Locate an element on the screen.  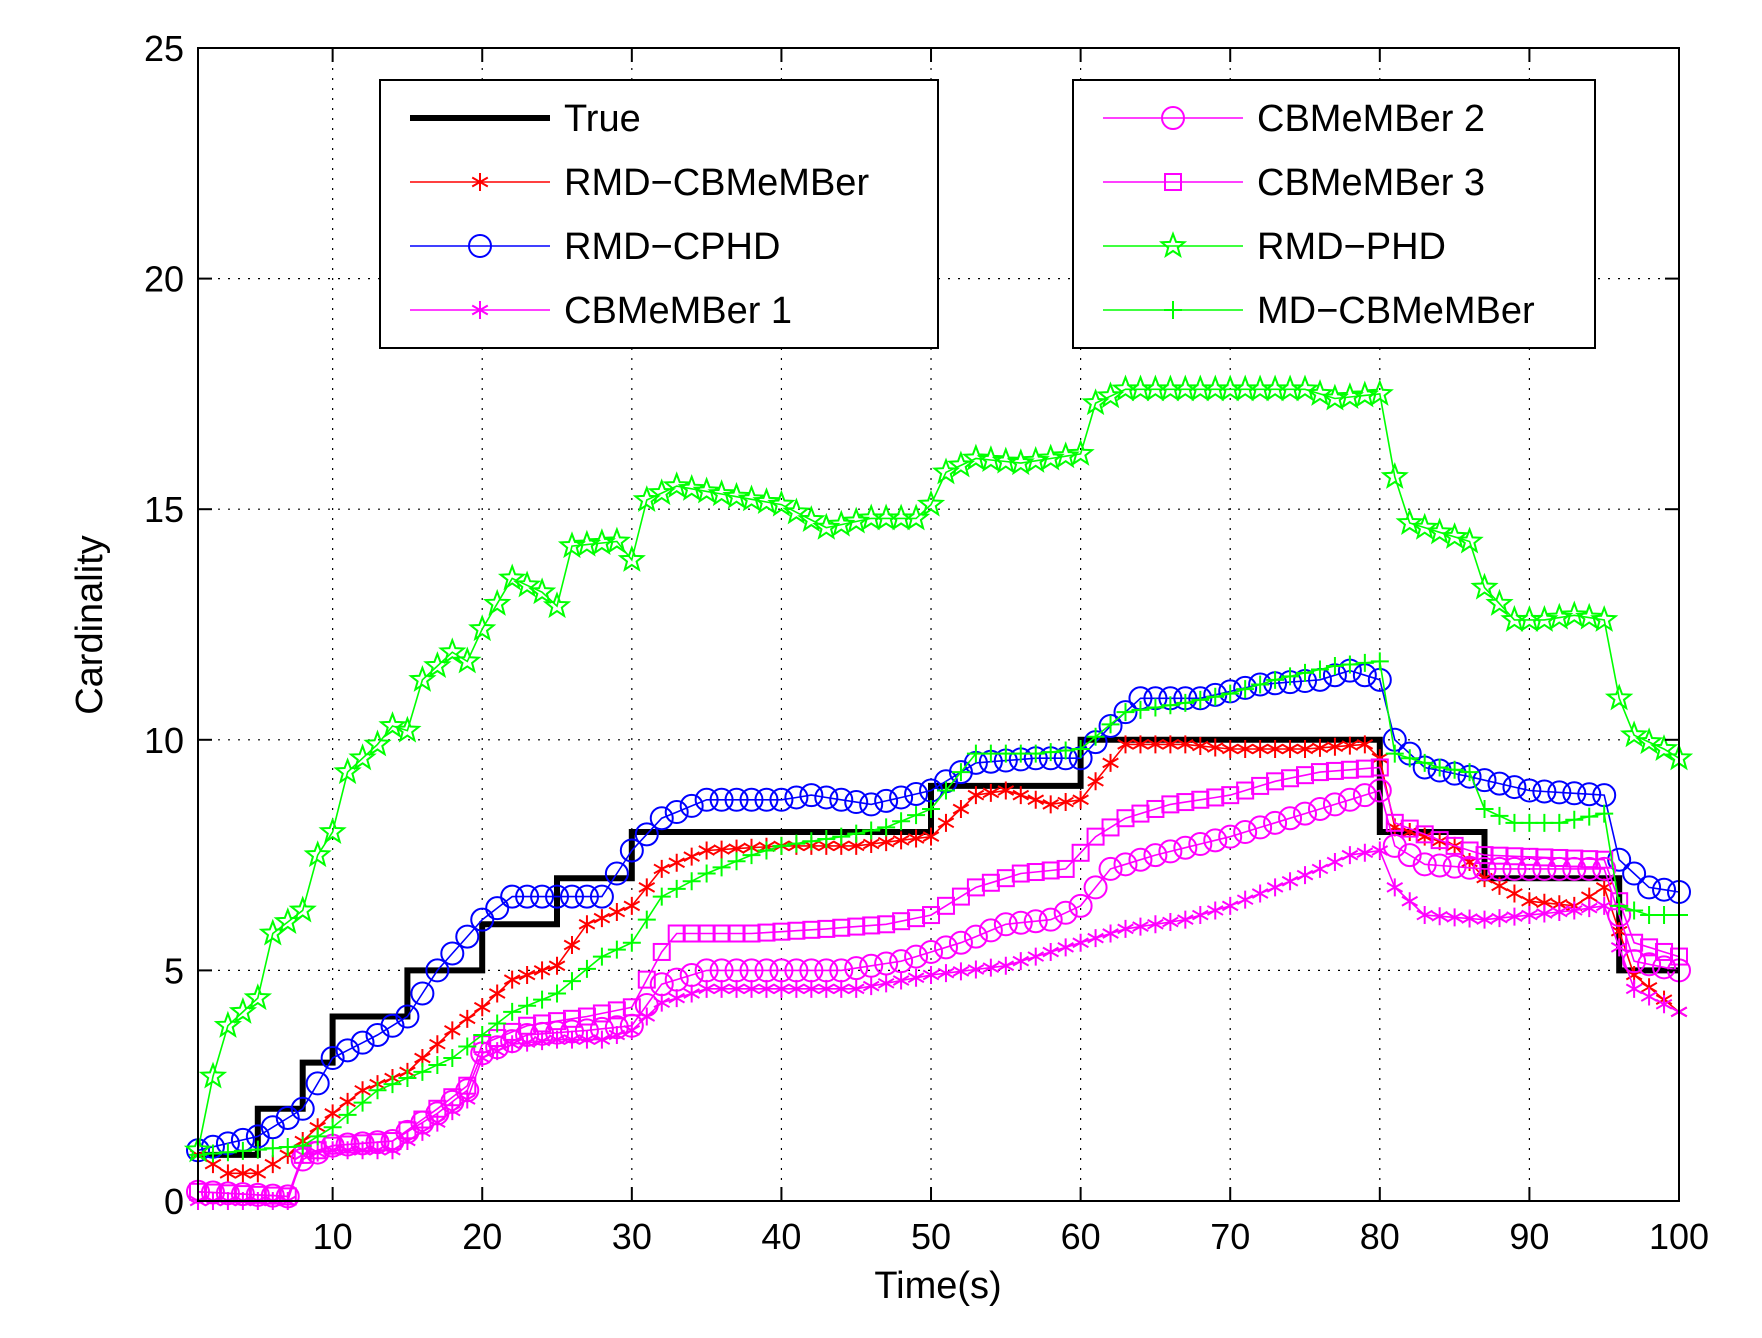
legend-label: RMD−CBMeMBer is located at coordinates (716, 183).